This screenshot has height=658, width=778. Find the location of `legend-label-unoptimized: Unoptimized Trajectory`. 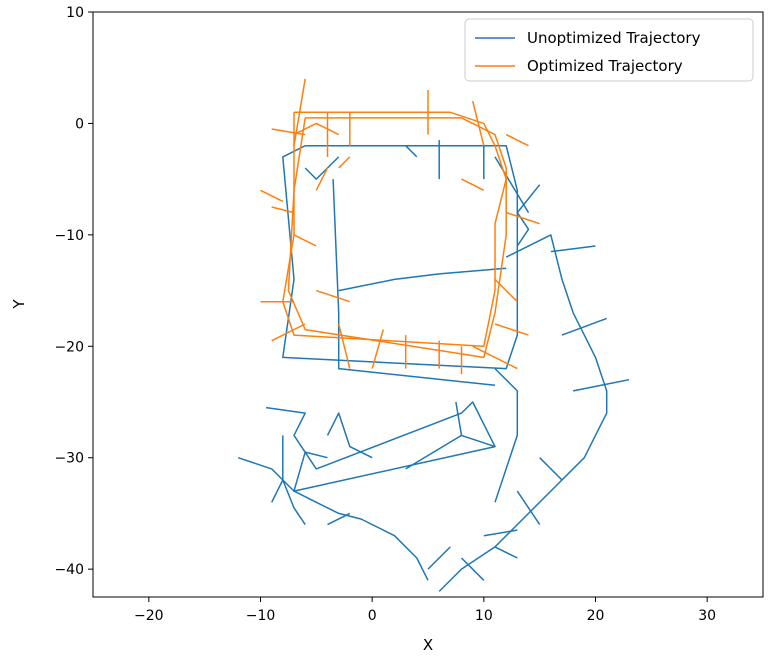

legend-label-unoptimized: Unoptimized Trajectory is located at coordinates (614, 38).